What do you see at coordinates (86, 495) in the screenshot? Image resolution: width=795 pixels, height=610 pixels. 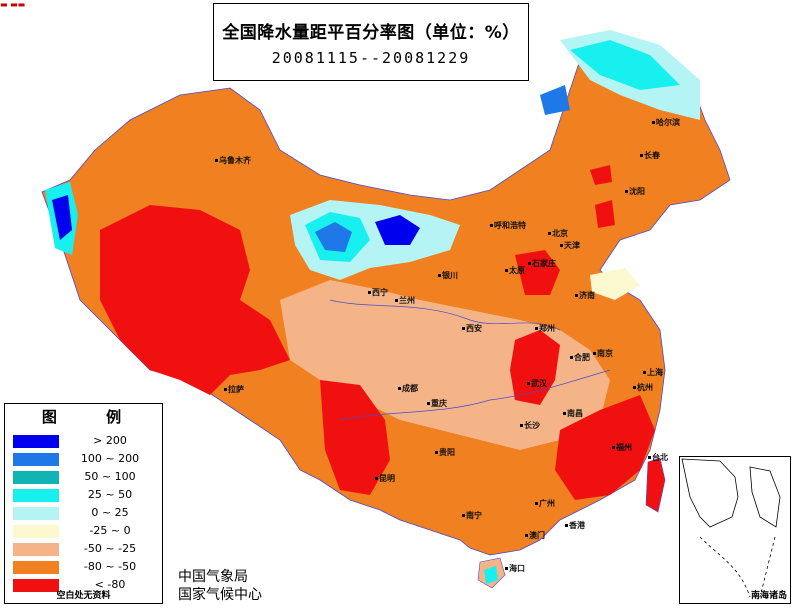 I see `legend-item: 25 ~ 50` at bounding box center [86, 495].